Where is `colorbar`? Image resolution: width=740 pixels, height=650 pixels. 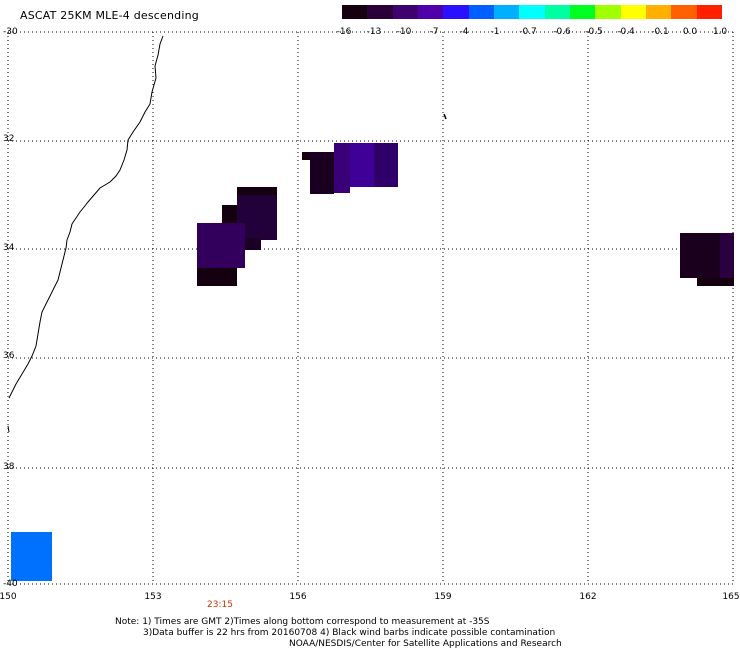
colorbar is located at coordinates (532, 12).